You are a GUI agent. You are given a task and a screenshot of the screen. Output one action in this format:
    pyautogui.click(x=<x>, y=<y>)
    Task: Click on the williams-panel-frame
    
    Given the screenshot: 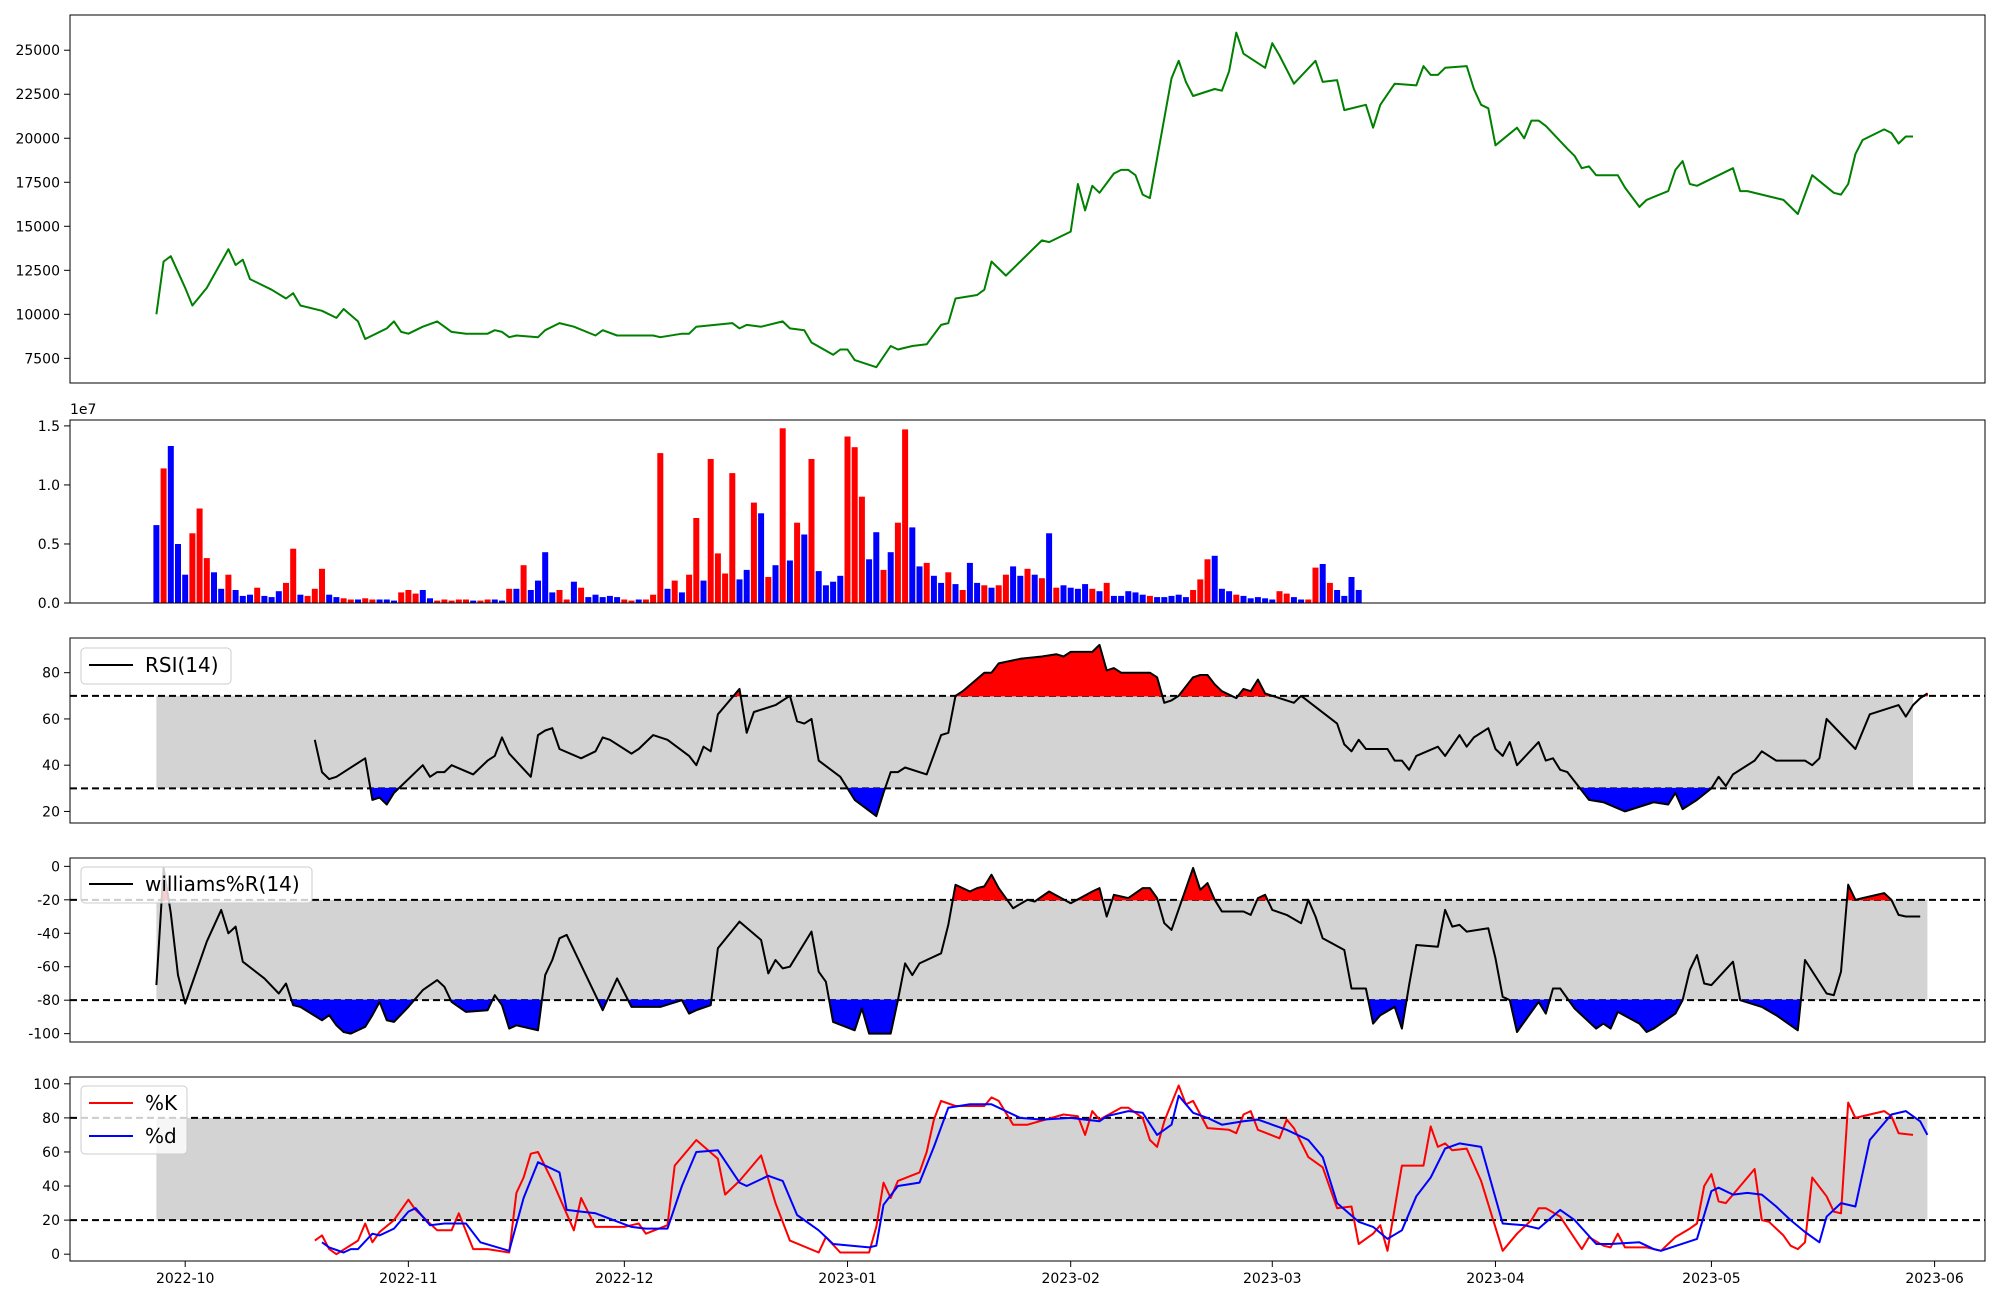 What is the action you would take?
    pyautogui.click(x=1027, y=950)
    